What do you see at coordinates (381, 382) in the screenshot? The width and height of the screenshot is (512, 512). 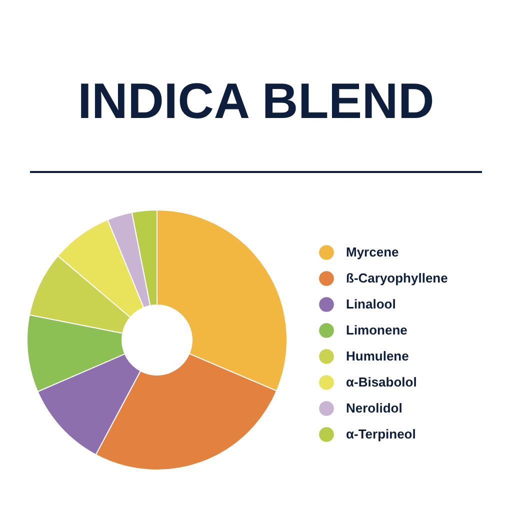 I see `legend-label: α-Bisabolol` at bounding box center [381, 382].